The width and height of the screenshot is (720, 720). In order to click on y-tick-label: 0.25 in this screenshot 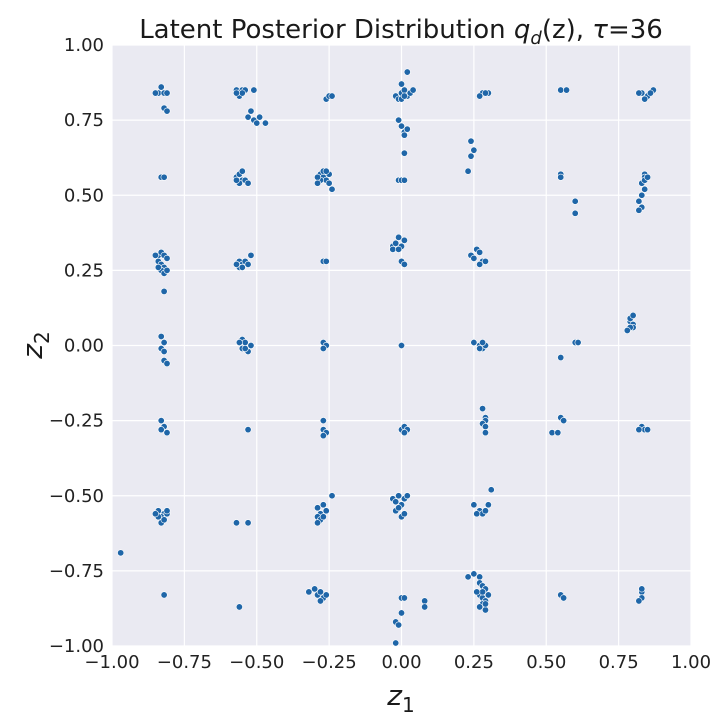, I will do `click(84, 270)`.